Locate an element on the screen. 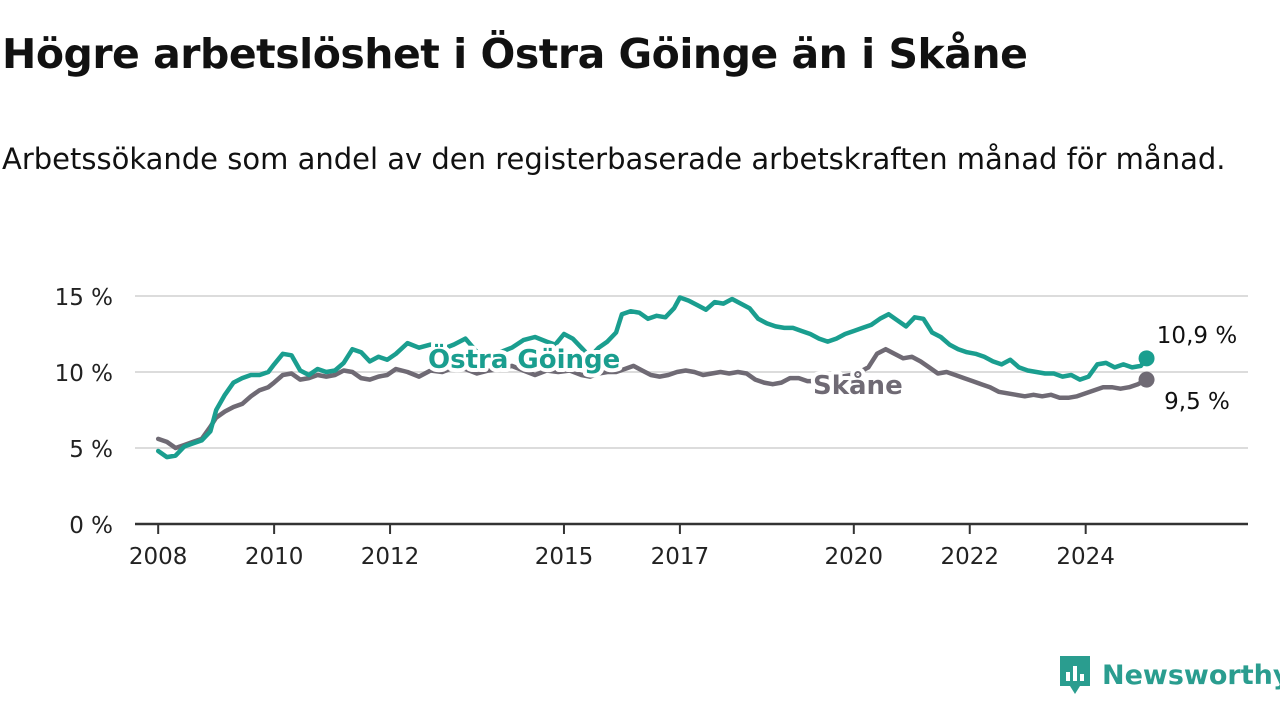 The width and height of the screenshot is (1280, 720). x-tick-label: 2022 is located at coordinates (969, 557).